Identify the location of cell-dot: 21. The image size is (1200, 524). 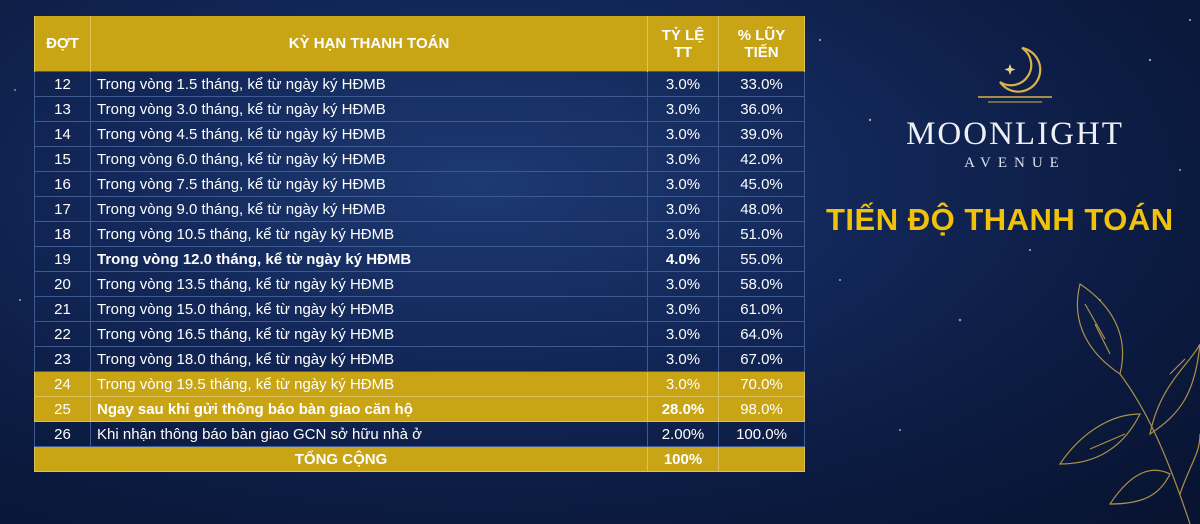
(62, 309).